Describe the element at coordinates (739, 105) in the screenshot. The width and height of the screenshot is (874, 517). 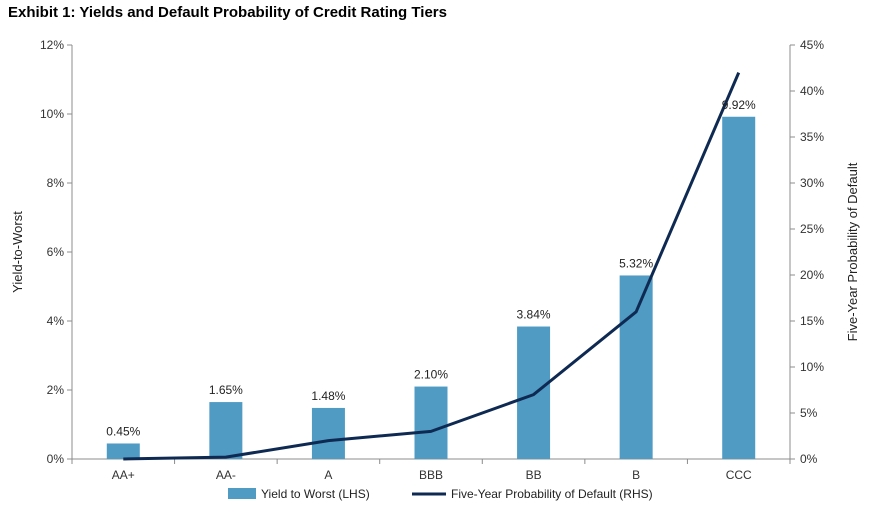
I see `bar-data-label: 9.92%` at that location.